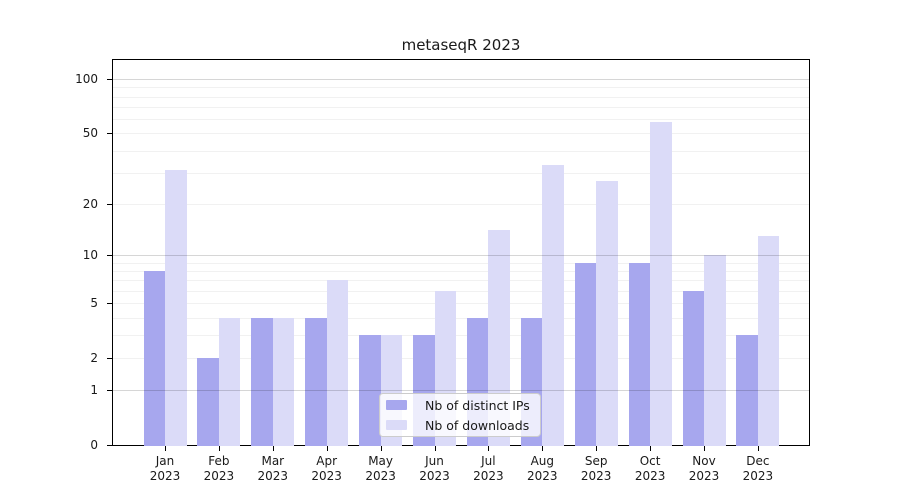 The width and height of the screenshot is (900, 500). What do you see at coordinates (461, 45) in the screenshot?
I see `chart-title: metaseqR 2023` at bounding box center [461, 45].